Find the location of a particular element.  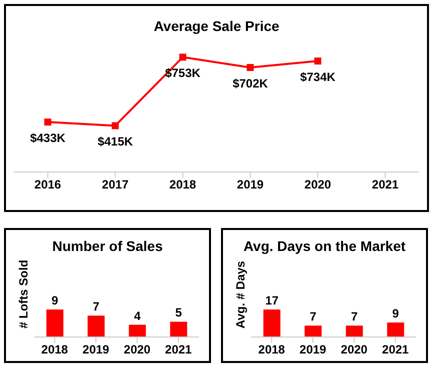

x-tick-label: 2016 is located at coordinates (48, 185).